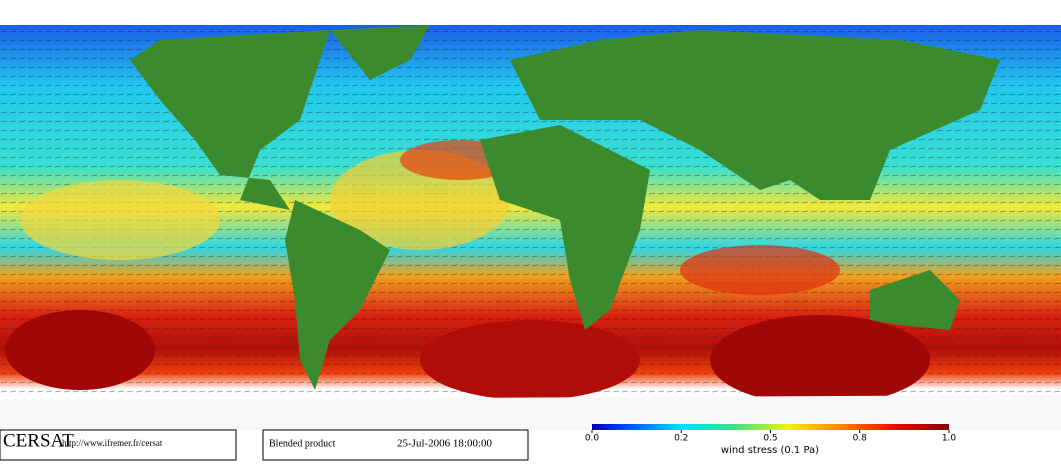 The width and height of the screenshot is (1061, 467). Describe the element at coordinates (302, 443) in the screenshot. I see `product-name: Blended product` at that location.